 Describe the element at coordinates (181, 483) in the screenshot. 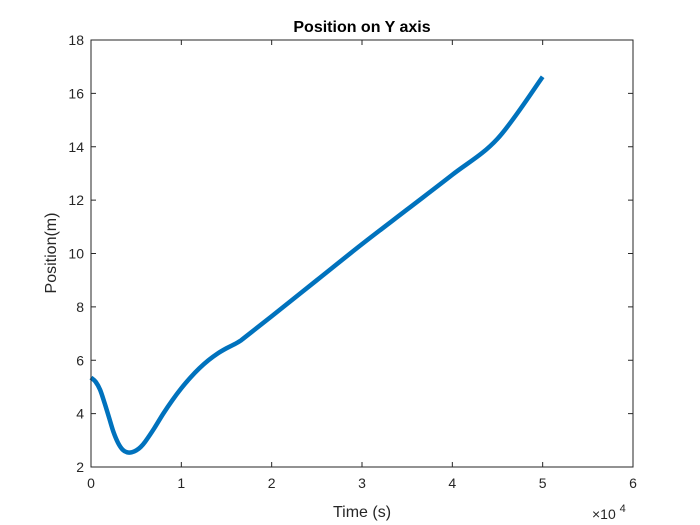

I see `x-tick-label: 1` at that location.